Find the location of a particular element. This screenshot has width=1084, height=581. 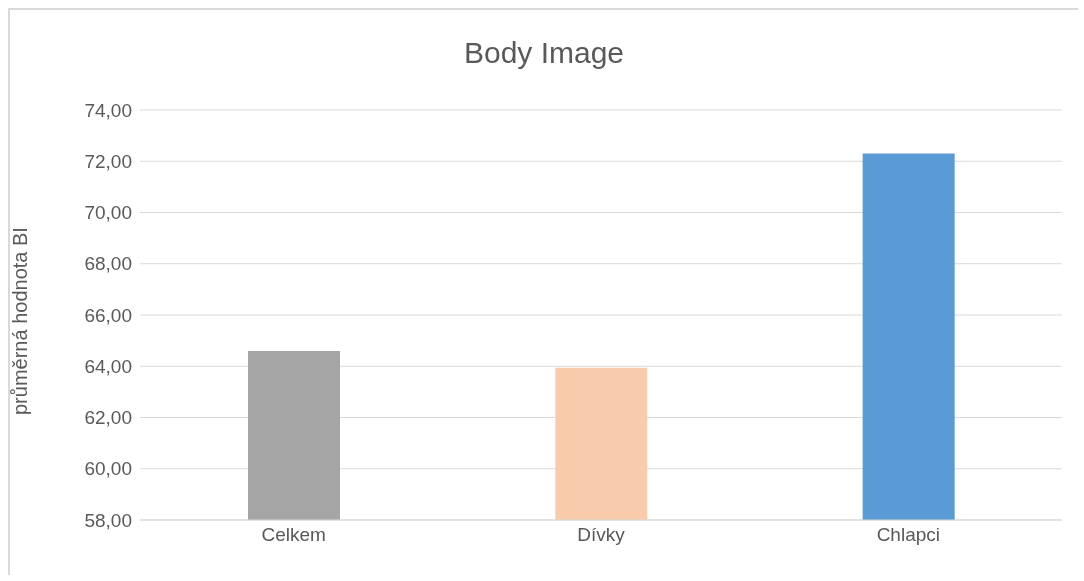

y-tick-label: 62,00 is located at coordinates (108, 418).